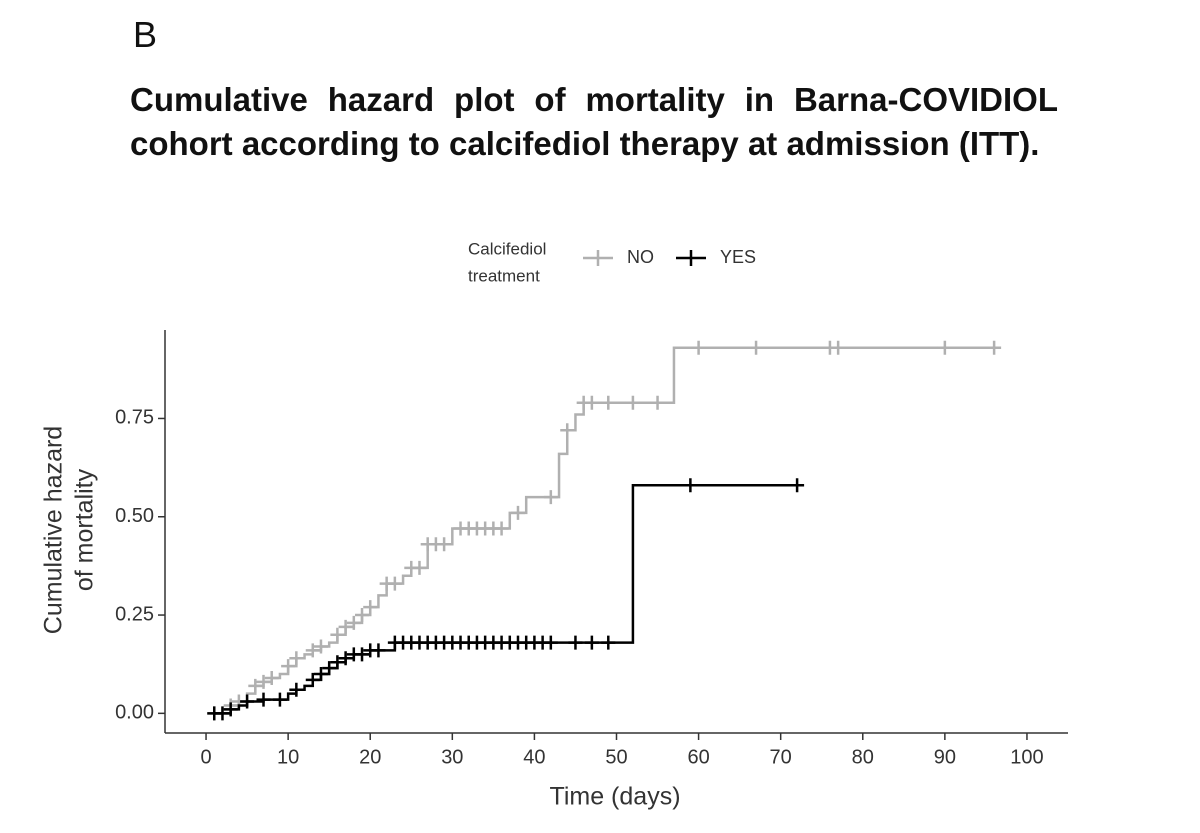 Image resolution: width=1200 pixels, height=833 pixels. Describe the element at coordinates (616, 757) in the screenshot. I see `x-tick-label: 50` at that location.